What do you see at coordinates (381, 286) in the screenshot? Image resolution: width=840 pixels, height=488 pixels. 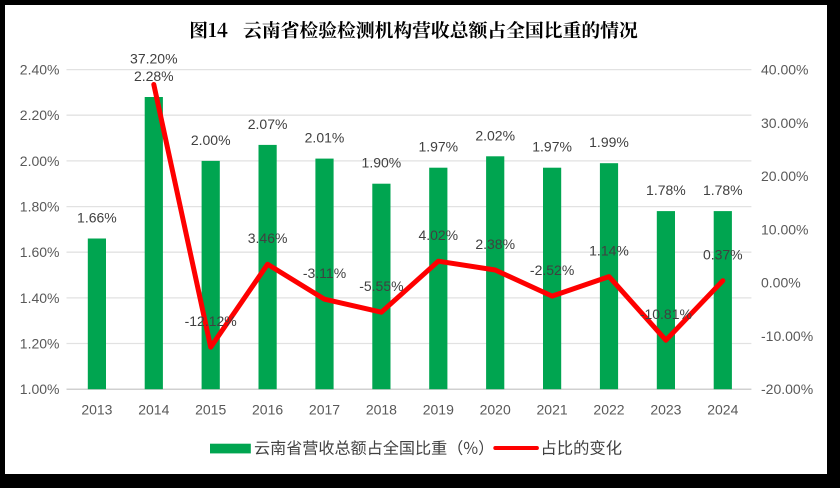 I see `svg-text: -5.55%` at bounding box center [381, 286].